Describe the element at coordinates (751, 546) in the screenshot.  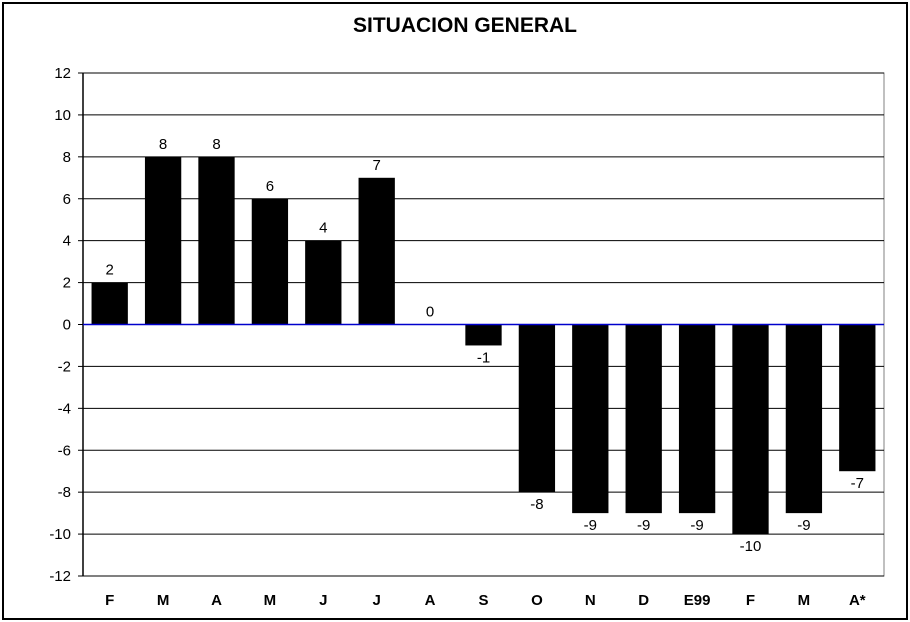
I see `data-label: -10` at that location.